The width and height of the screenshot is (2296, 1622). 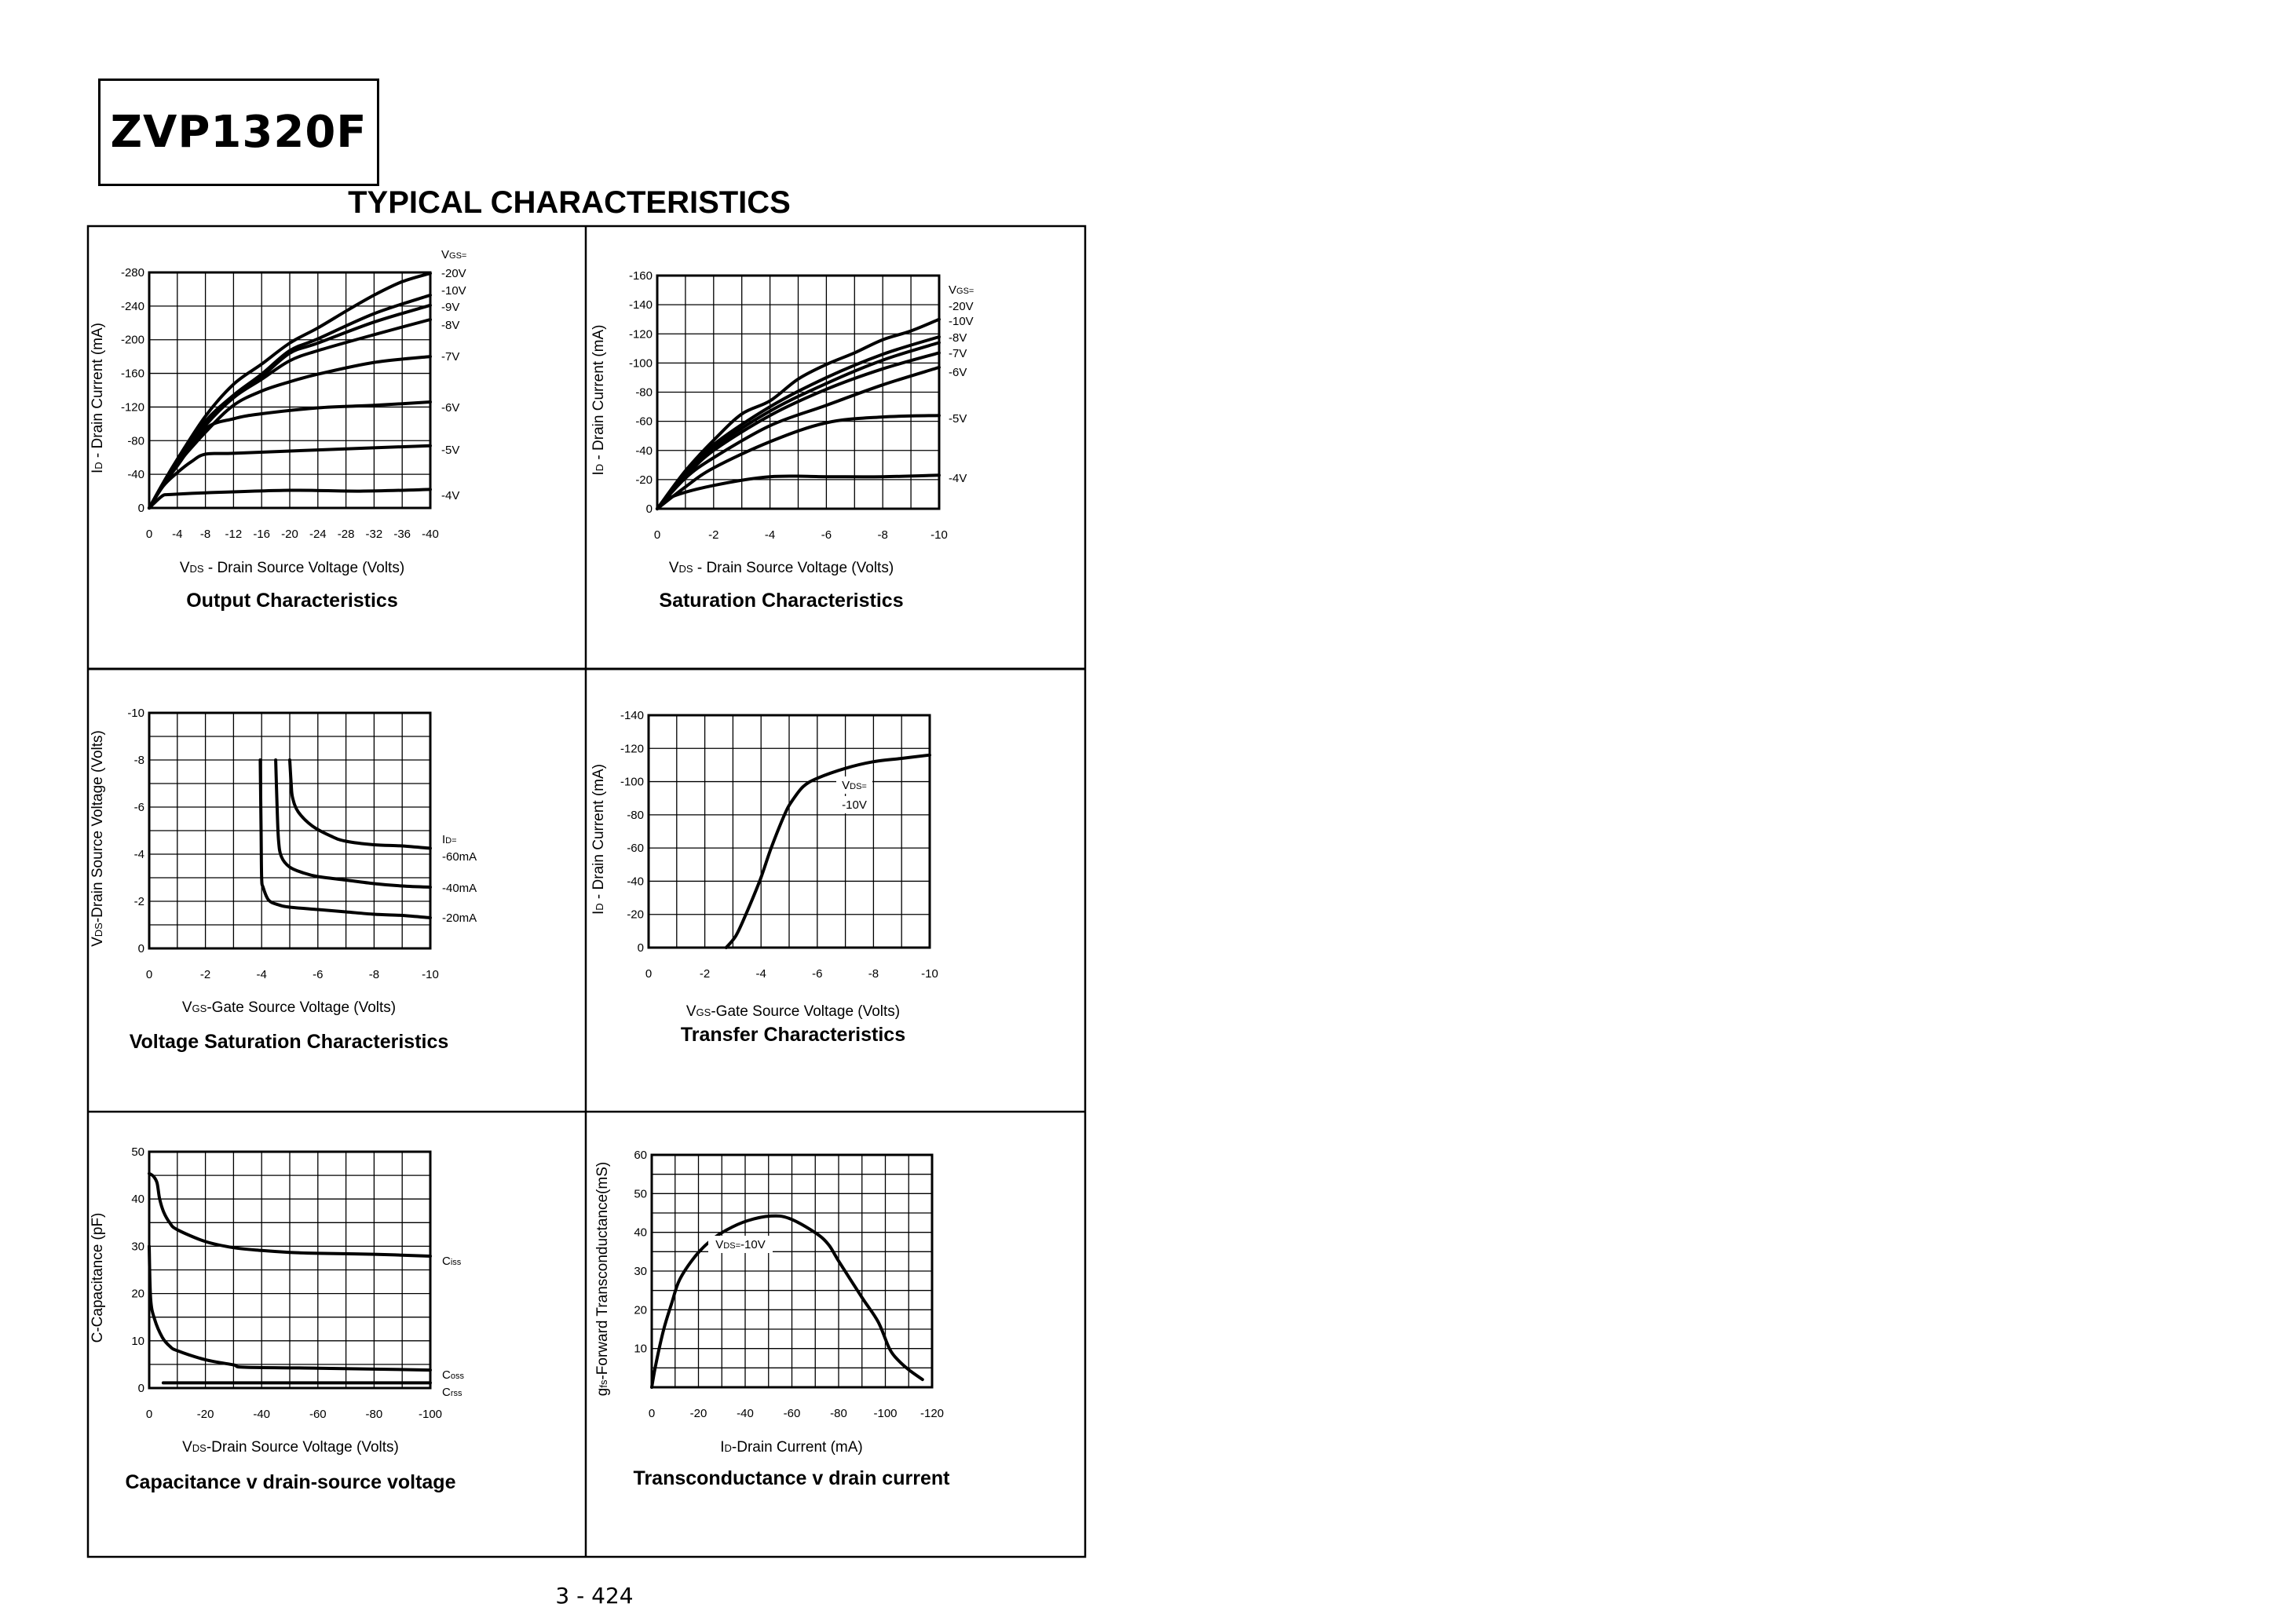 I want to click on series-label: -10V, so click(x=453, y=291).